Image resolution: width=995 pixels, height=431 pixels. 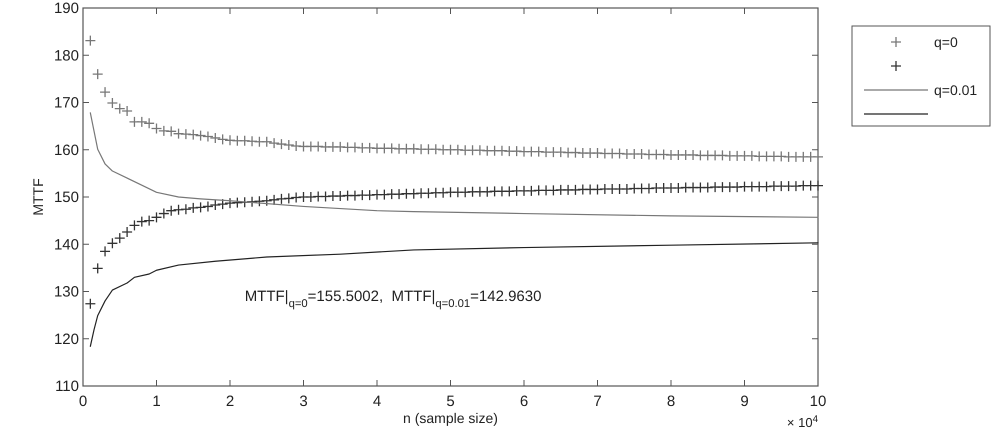 What do you see at coordinates (671, 401) in the screenshot?
I see `x-tick-label: 8` at bounding box center [671, 401].